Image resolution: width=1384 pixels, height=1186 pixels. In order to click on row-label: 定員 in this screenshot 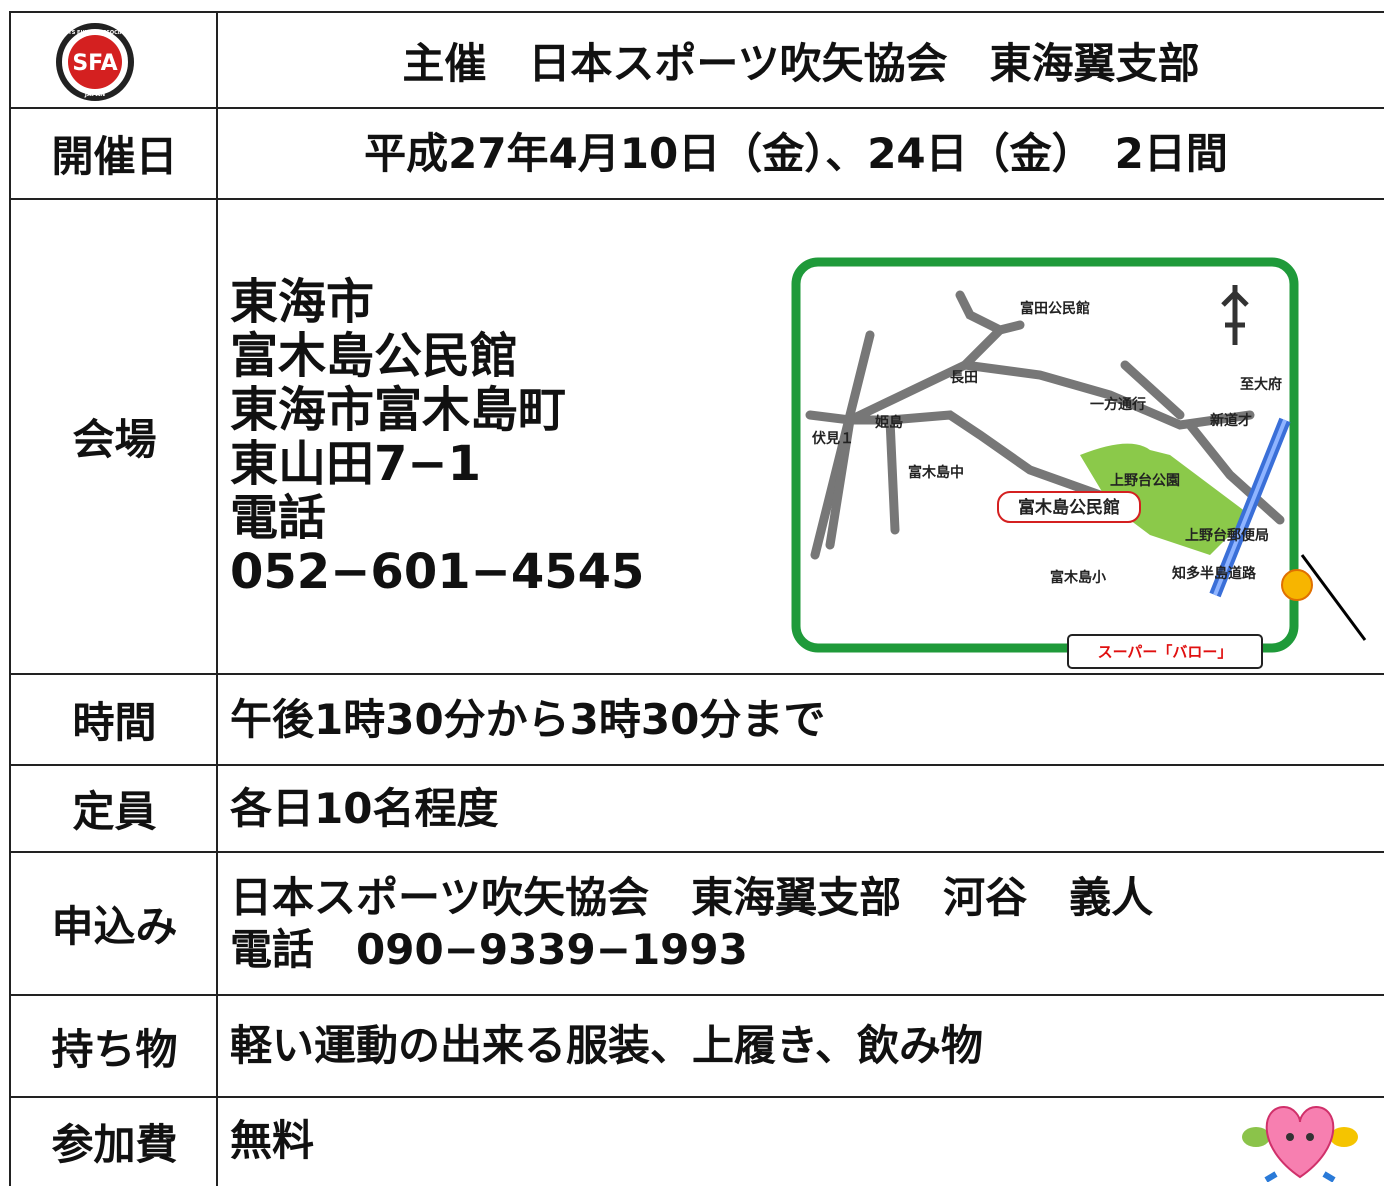, I will do `click(114, 811)`.